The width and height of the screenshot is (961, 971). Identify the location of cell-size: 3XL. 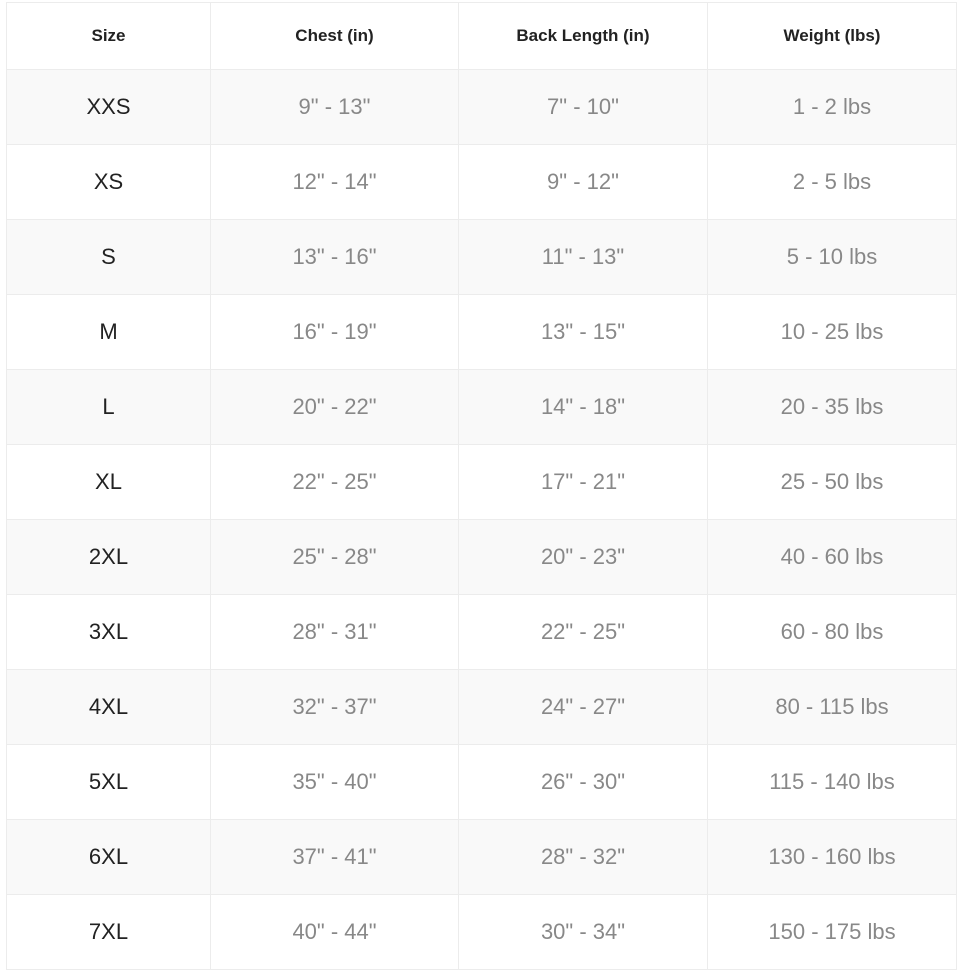
(108, 632).